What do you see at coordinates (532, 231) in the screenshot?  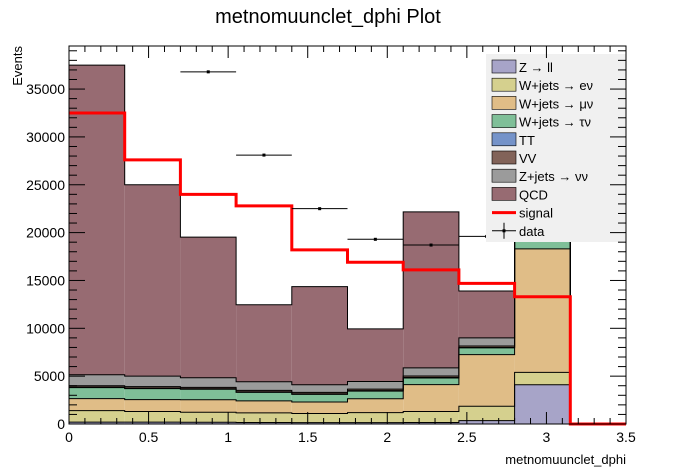 I see `legend-label-data: data` at bounding box center [532, 231].